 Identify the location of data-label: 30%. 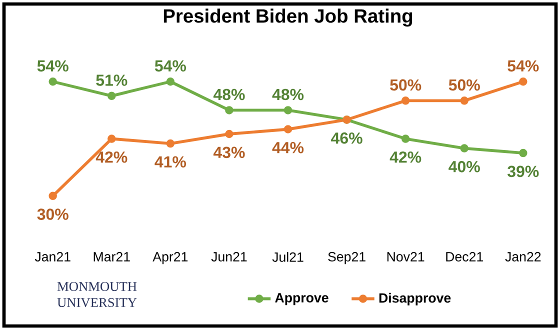
(52, 214).